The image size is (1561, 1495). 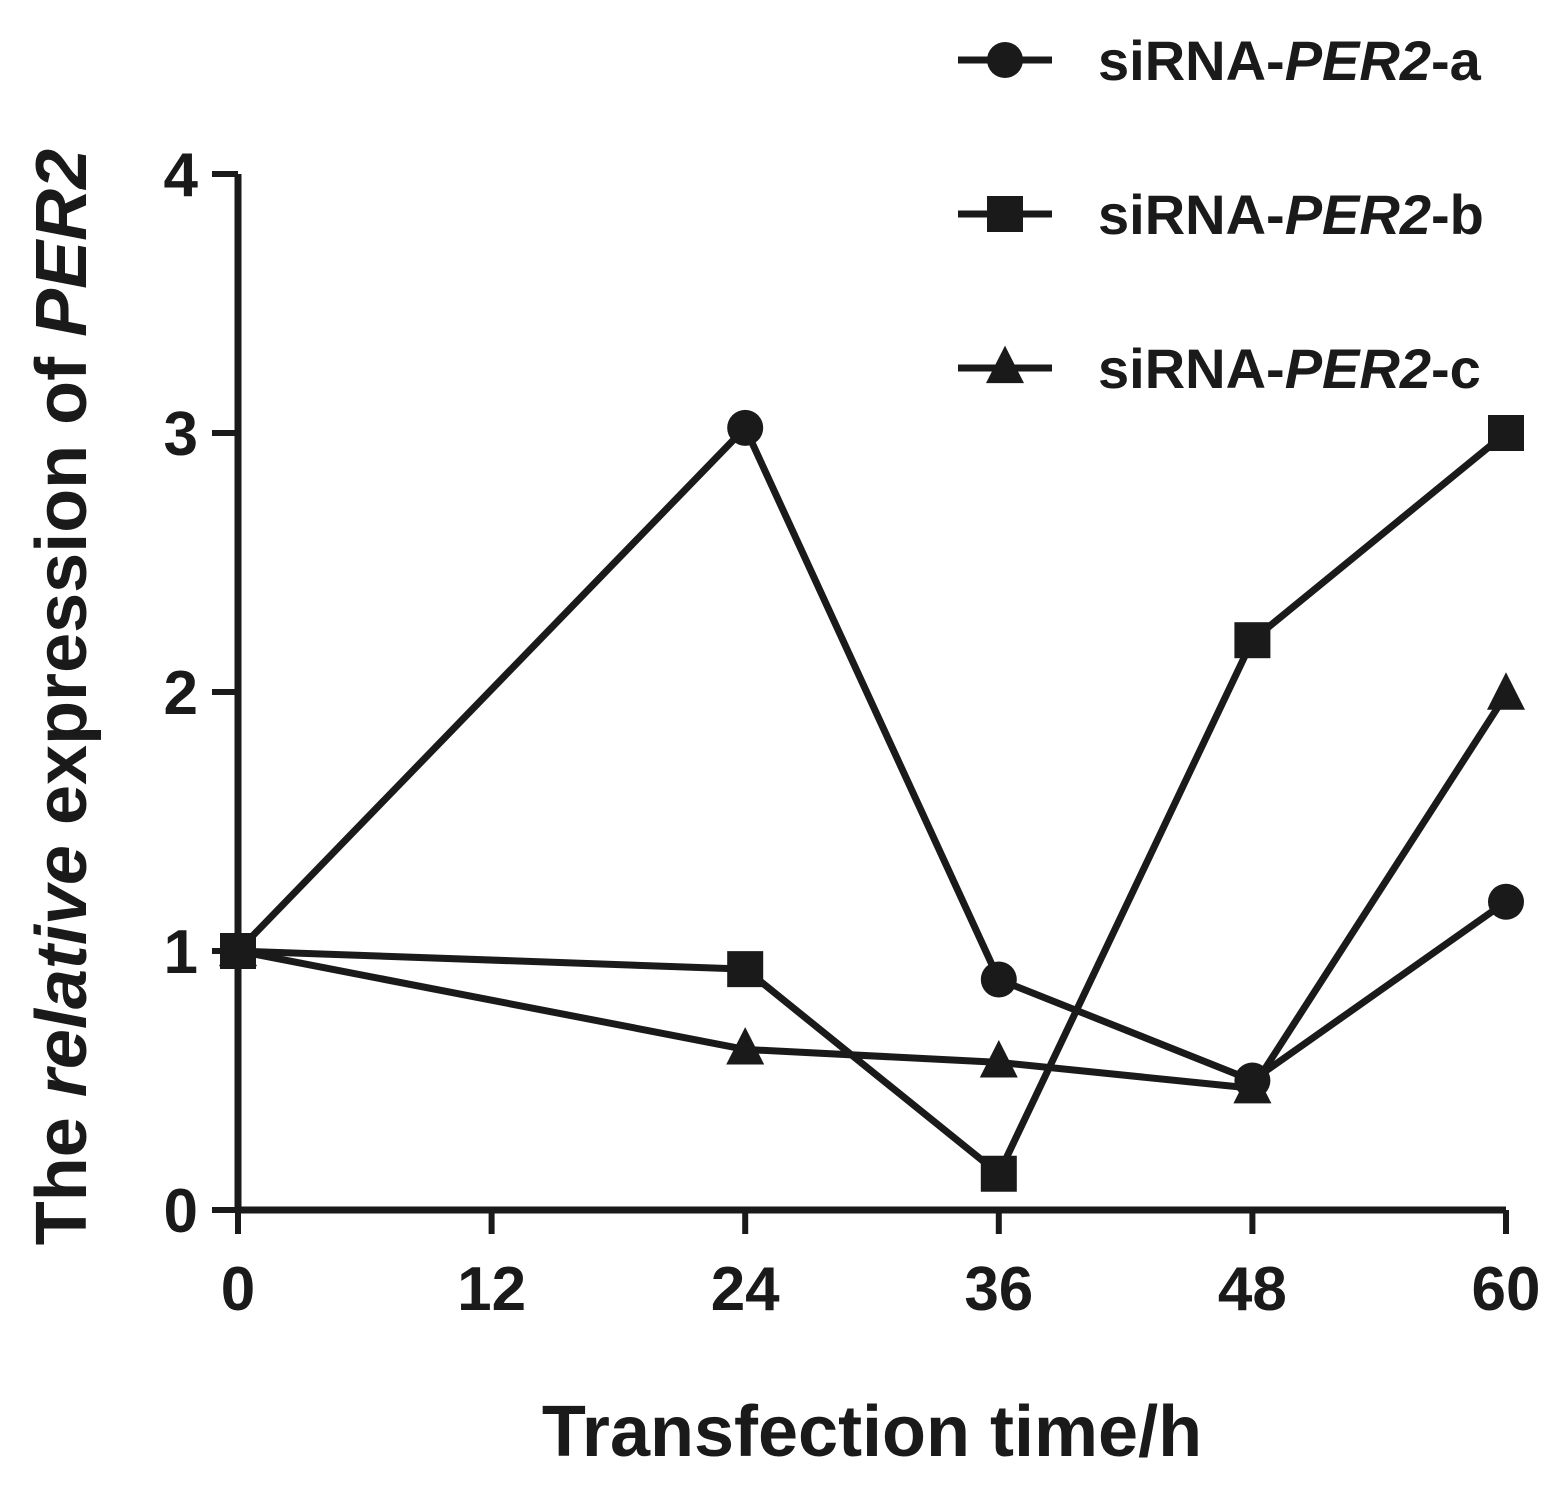 What do you see at coordinates (181, 693) in the screenshot?
I see `y-tick-label: 2` at bounding box center [181, 693].